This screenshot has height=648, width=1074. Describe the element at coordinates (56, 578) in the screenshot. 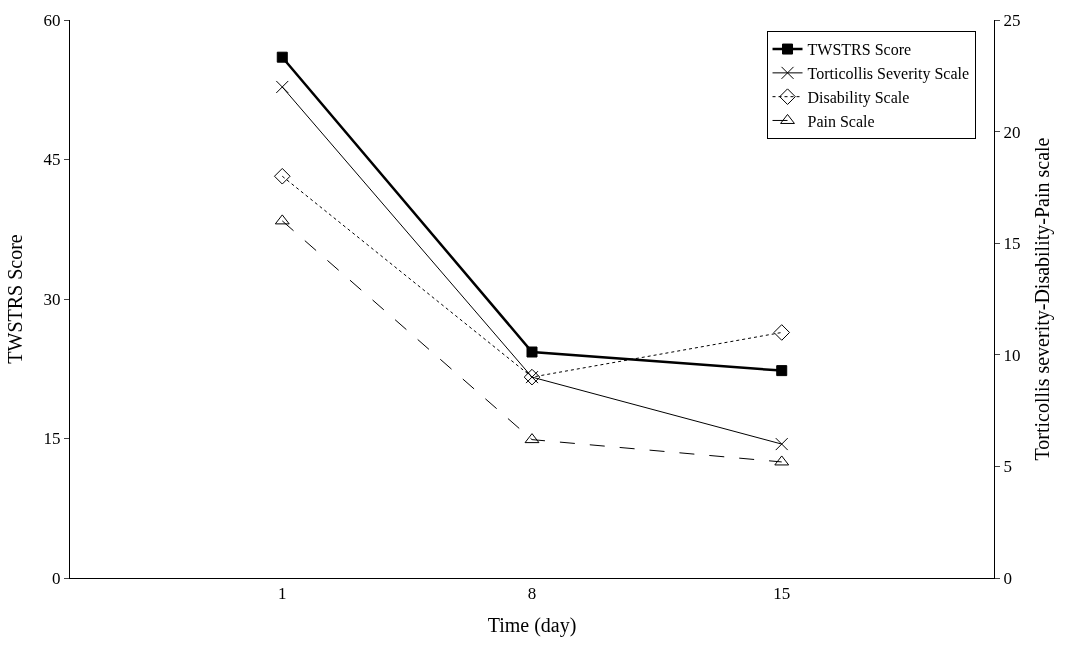

I see `y-tick-label: 0` at that location.